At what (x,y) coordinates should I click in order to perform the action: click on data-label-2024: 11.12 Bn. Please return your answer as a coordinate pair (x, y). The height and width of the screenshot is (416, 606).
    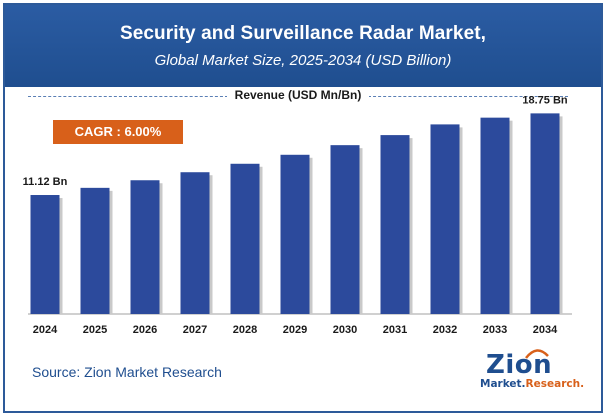
    Looking at the image, I should click on (45, 182).